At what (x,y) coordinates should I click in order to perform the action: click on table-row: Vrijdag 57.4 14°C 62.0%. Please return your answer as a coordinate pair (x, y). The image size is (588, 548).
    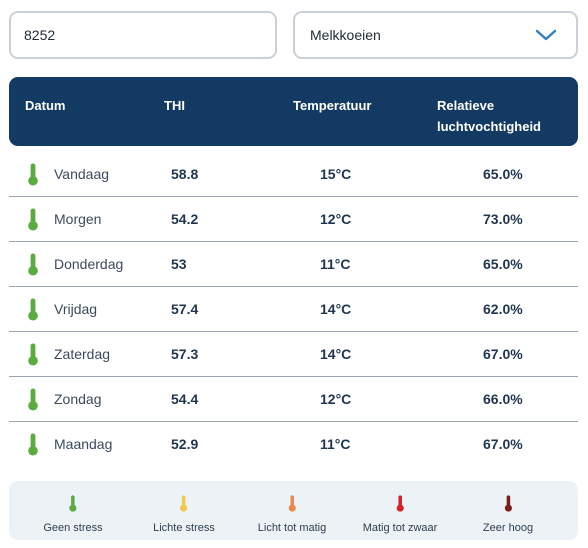
    Looking at the image, I should click on (293, 309).